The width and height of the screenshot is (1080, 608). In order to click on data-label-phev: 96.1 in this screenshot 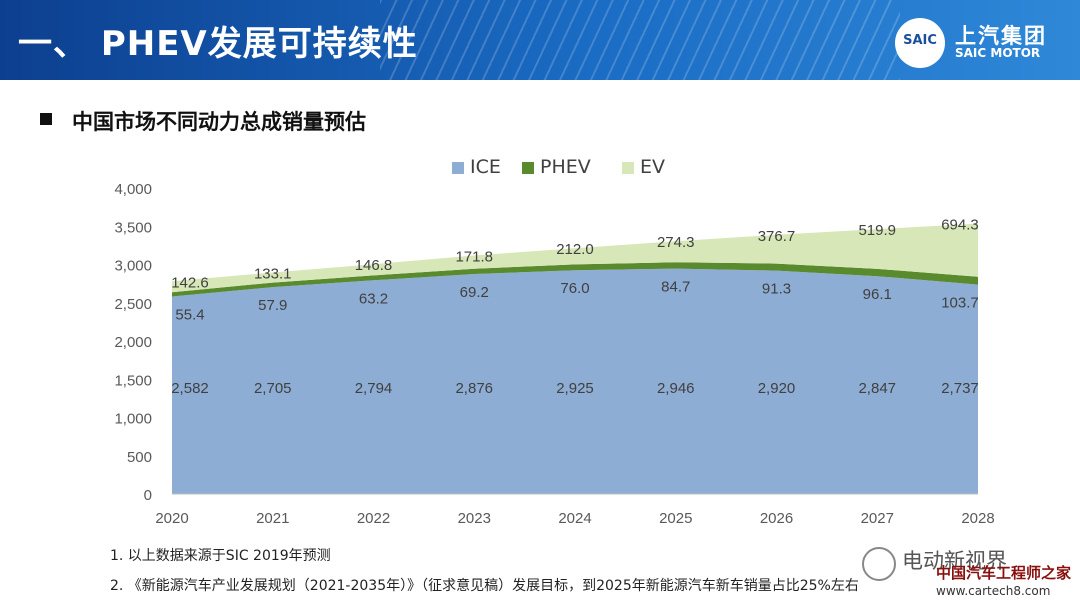, I will do `click(877, 294)`.